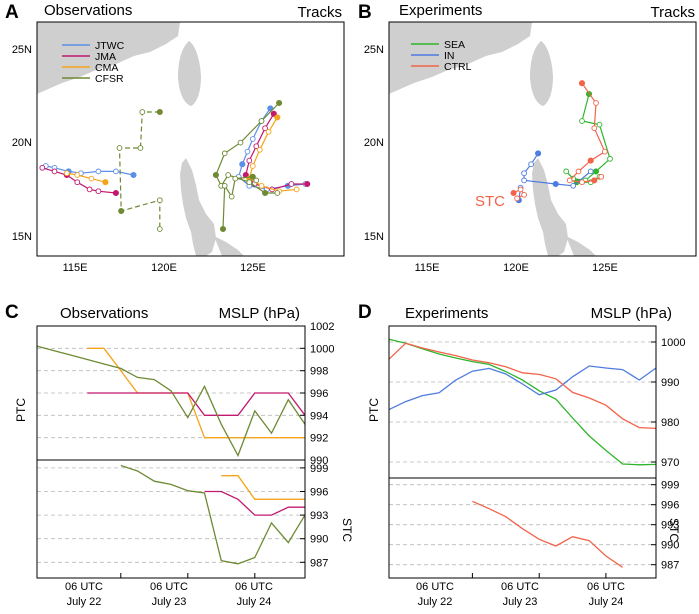  What do you see at coordinates (581, 246) in the screenshot?
I see `land-luzon-south-b` at bounding box center [581, 246].